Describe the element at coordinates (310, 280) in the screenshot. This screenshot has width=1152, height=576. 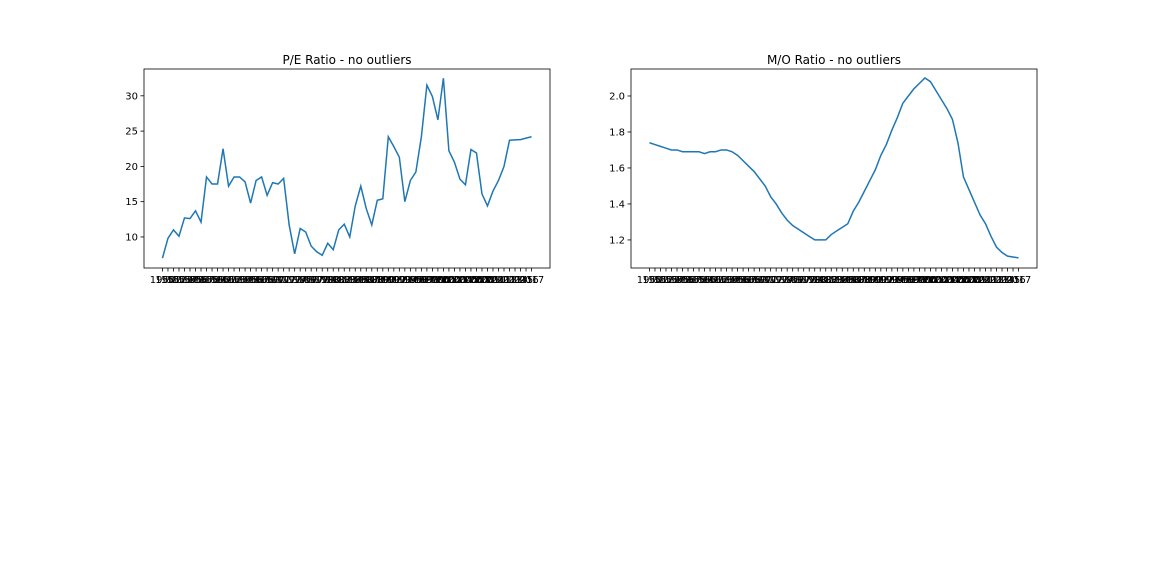
I see `x-tick-label: 1977` at that location.